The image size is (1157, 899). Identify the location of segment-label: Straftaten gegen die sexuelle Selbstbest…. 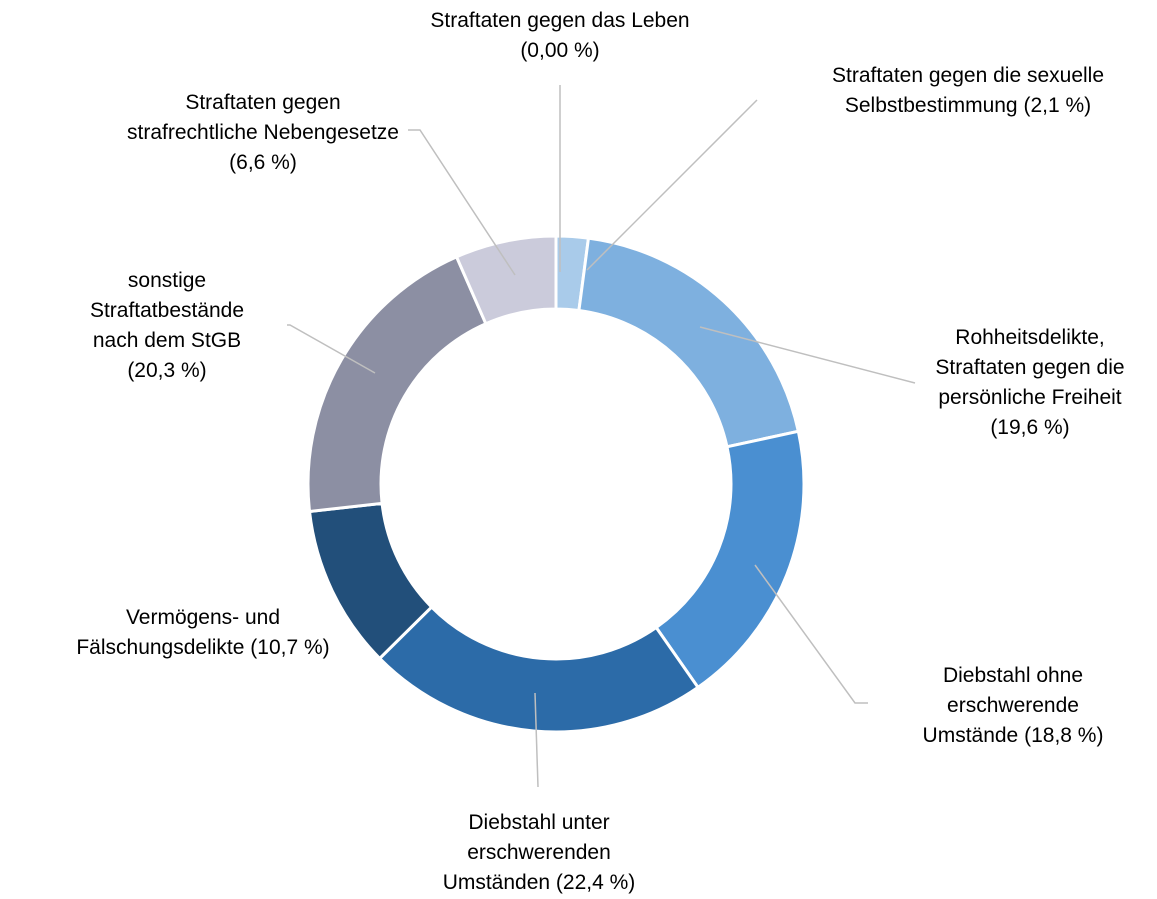
(968, 91).